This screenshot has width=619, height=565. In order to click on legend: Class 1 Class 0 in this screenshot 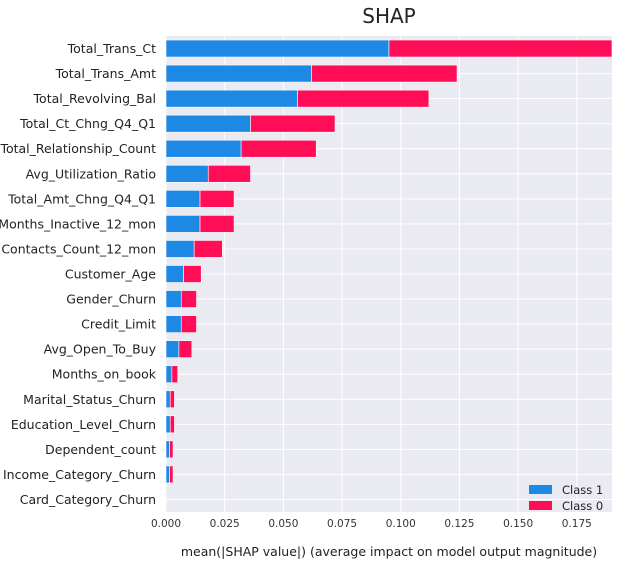, I will do `click(566, 498)`.